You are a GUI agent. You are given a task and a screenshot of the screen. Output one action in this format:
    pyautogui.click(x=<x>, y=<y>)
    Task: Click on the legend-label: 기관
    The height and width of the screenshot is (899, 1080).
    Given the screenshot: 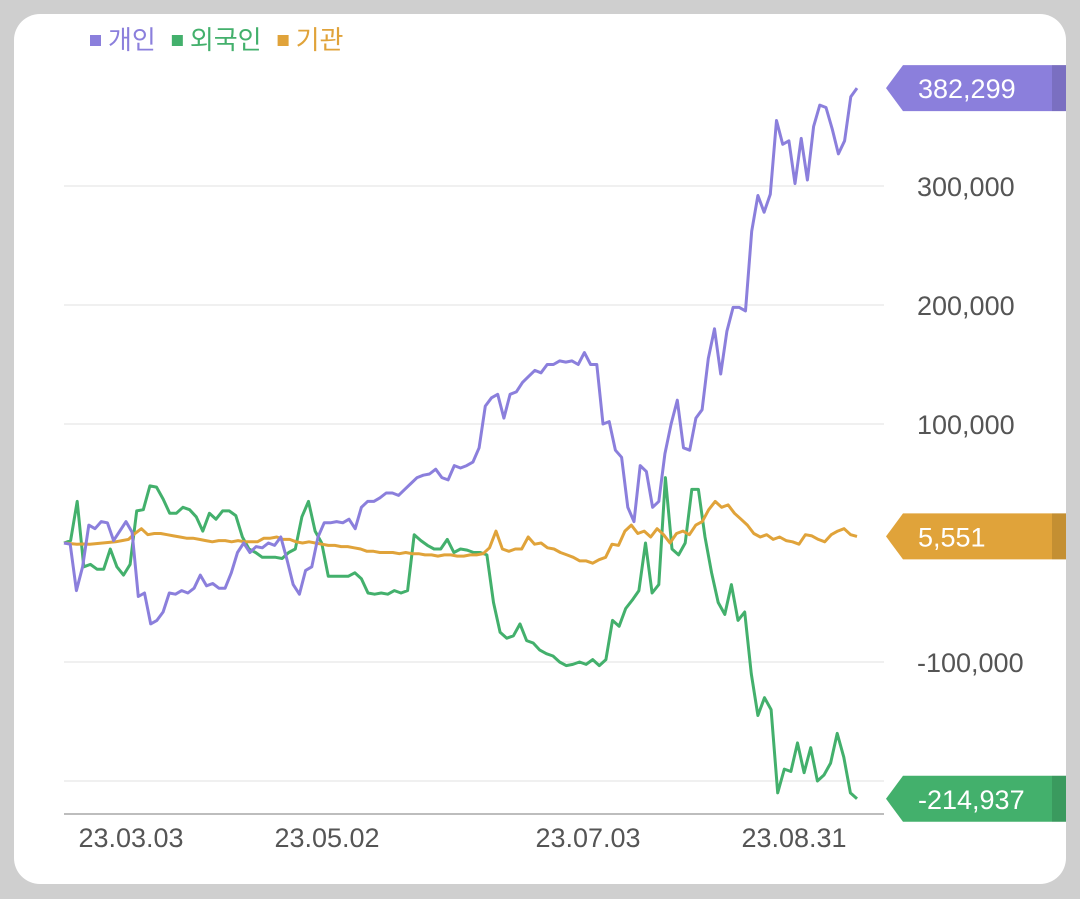 What is the action you would take?
    pyautogui.click(x=320, y=40)
    